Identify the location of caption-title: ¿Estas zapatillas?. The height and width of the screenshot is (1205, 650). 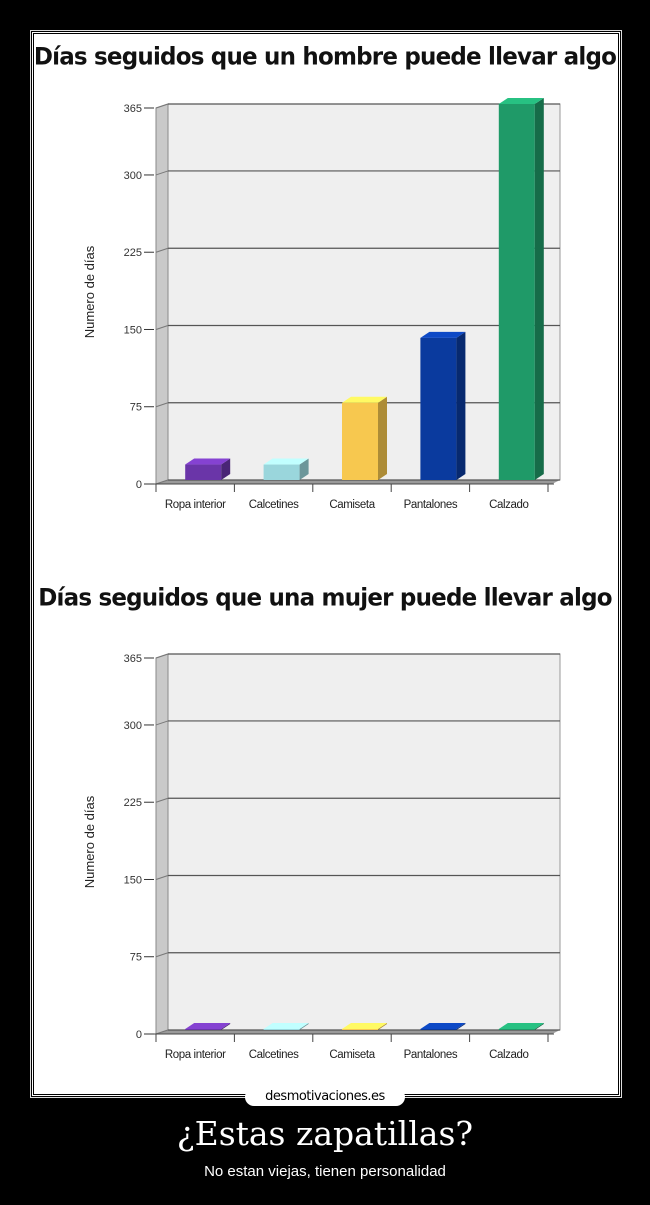
(325, 1133).